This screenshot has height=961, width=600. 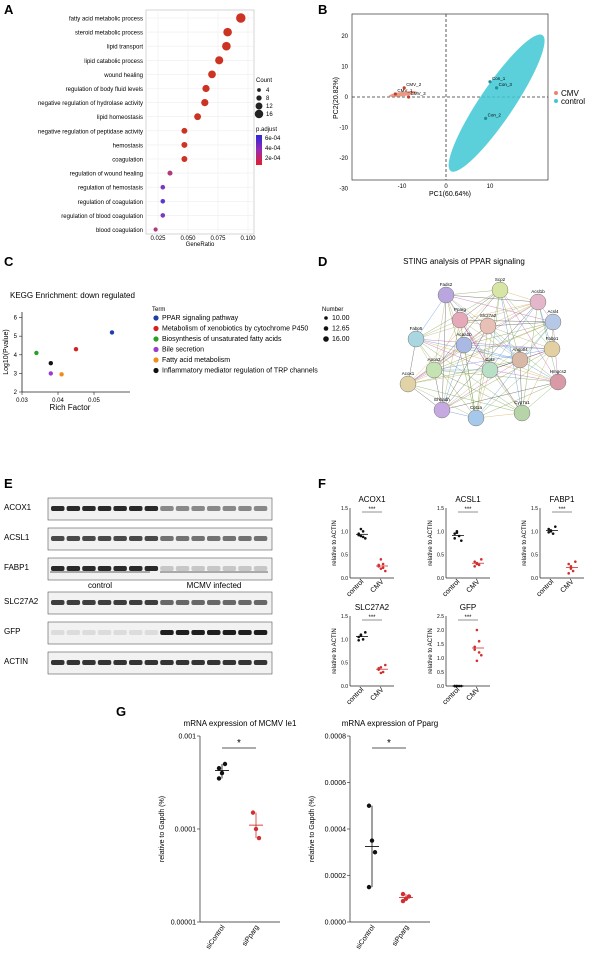 I want to click on panel-e-blot-frame, so click(x=160, y=663).